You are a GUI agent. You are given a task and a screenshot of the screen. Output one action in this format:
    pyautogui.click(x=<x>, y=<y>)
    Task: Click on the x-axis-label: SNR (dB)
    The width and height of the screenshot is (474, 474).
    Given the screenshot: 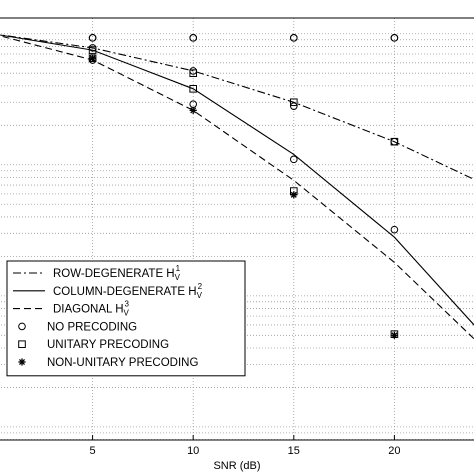 What is the action you would take?
    pyautogui.click(x=236, y=466)
    